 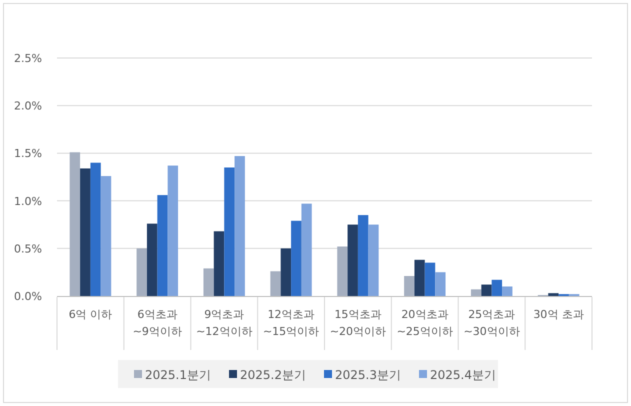 I want to click on x-tick-label: 12억초과 ~15억이하, so click(x=291, y=323).